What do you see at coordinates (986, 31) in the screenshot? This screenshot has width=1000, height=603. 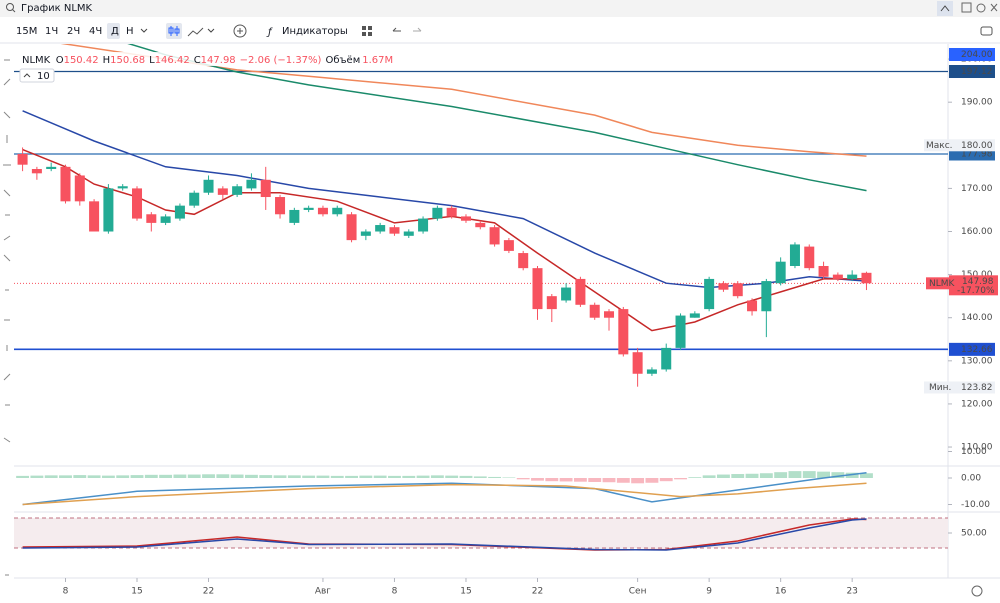 I see `snapshot-button` at bounding box center [986, 31].